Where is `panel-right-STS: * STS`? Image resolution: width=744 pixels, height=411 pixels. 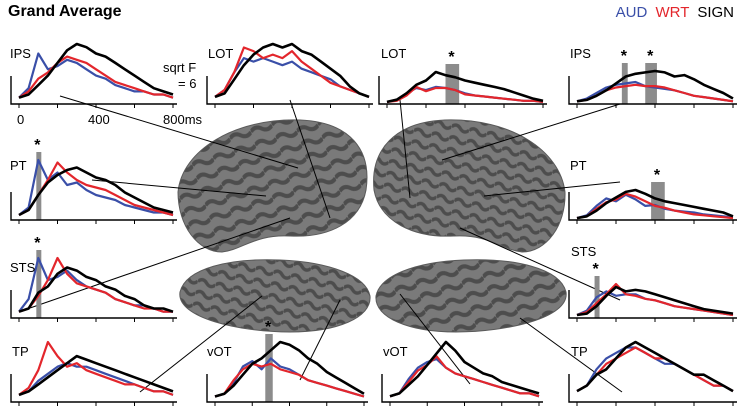
panel-right-STS: * STS is located at coordinates (652, 283).